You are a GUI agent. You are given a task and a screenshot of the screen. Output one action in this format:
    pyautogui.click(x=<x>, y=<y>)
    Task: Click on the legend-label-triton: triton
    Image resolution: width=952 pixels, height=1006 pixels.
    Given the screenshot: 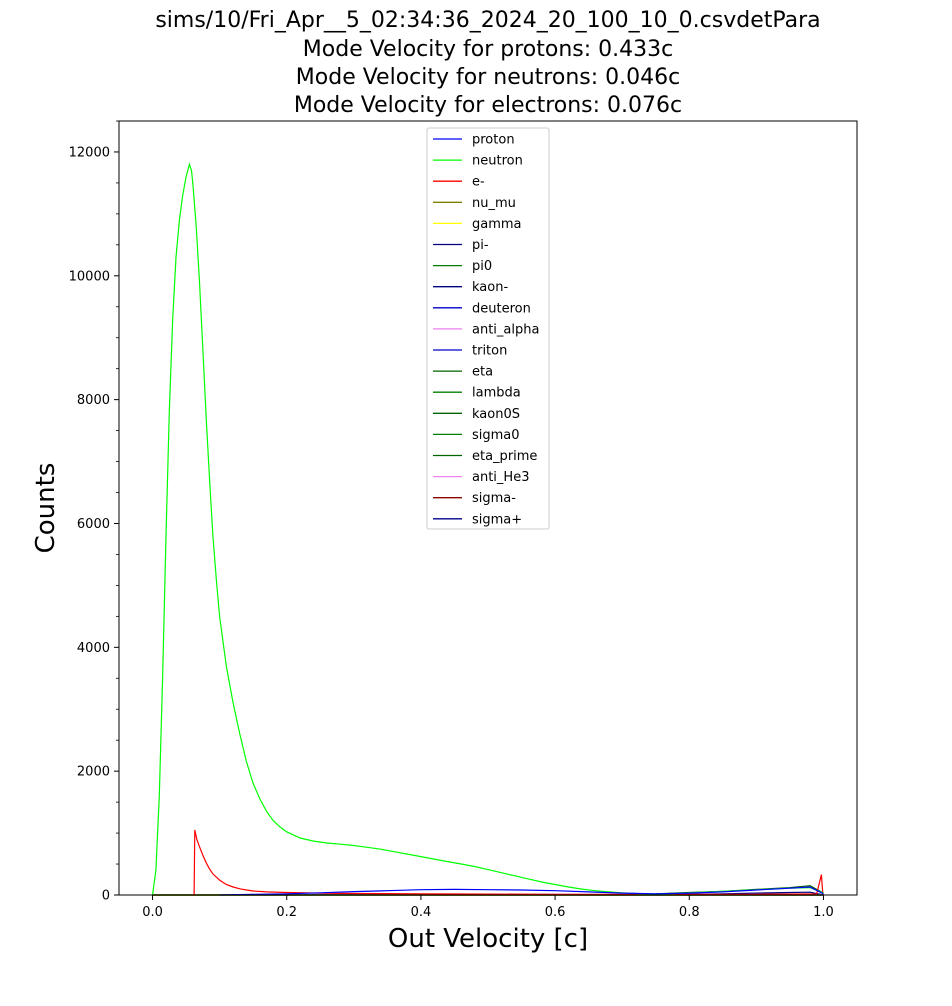 What is the action you would take?
    pyautogui.click(x=489, y=351)
    